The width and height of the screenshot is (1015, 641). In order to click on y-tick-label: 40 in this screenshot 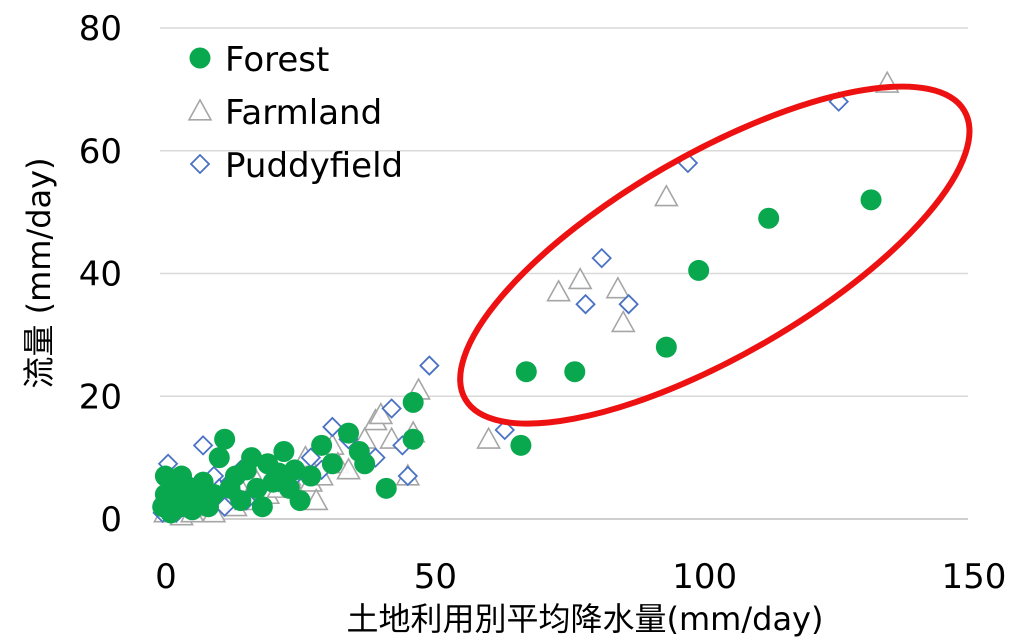, I will do `click(100, 275)`.